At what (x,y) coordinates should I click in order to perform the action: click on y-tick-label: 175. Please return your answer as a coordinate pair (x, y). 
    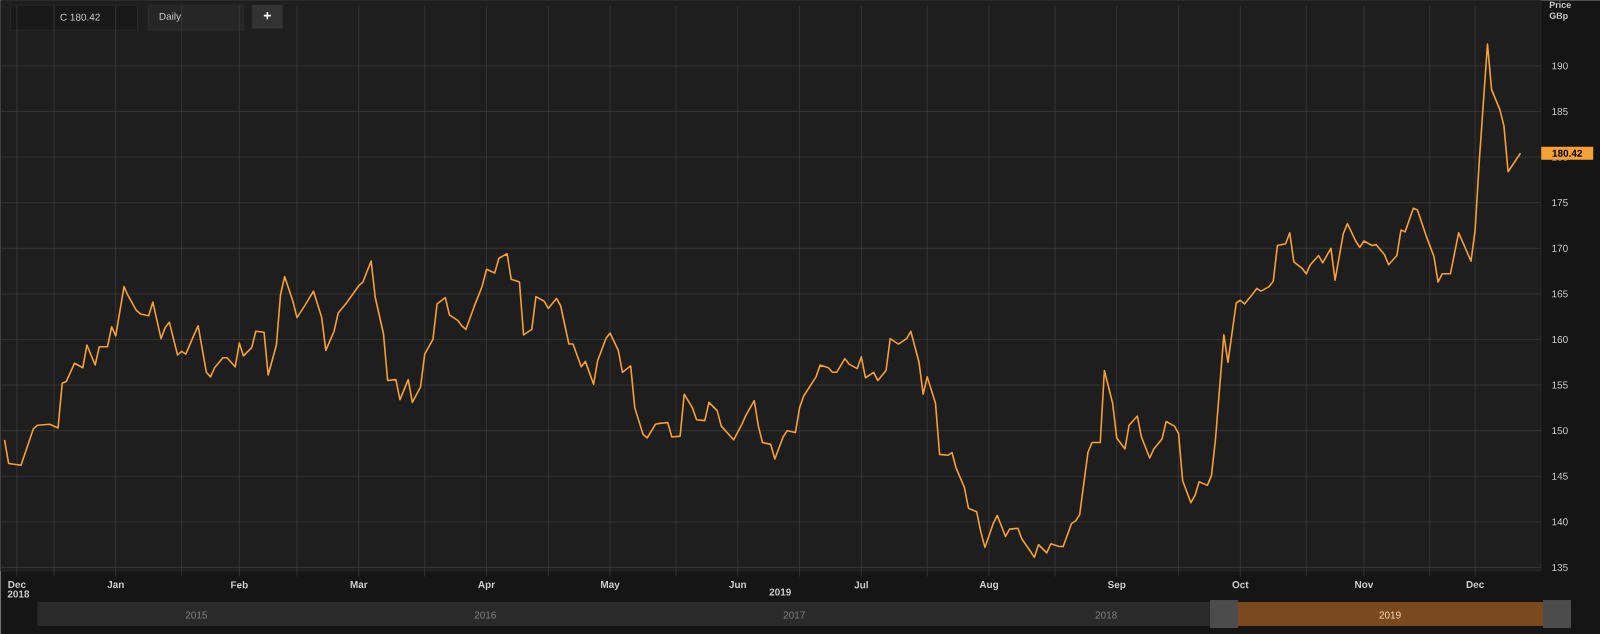
    Looking at the image, I should click on (1560, 203).